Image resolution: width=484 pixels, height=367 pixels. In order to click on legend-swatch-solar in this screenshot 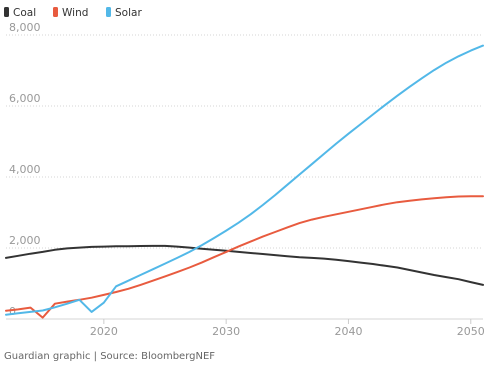, I will do `click(108, 12)`.